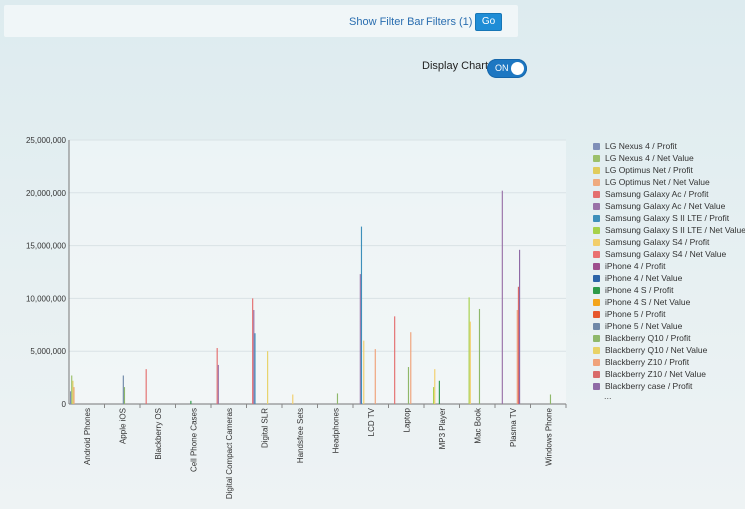 The height and width of the screenshot is (509, 745). I want to click on legend-label: iPhone 5 / Net Value, so click(644, 326).